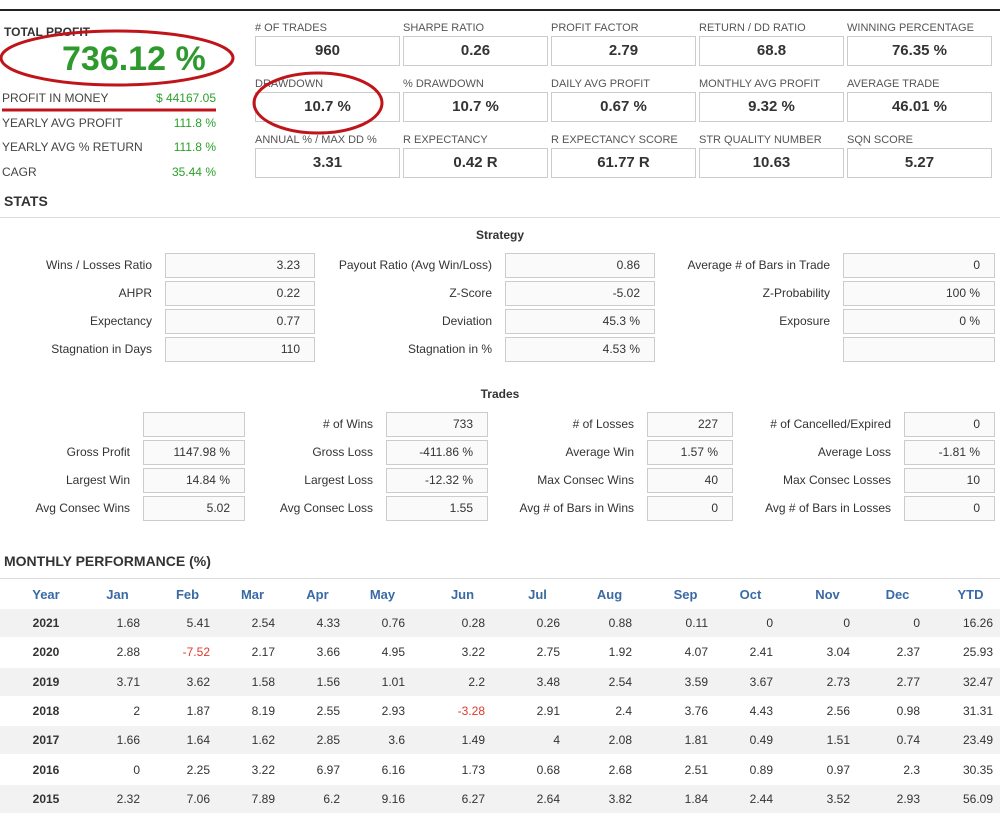  What do you see at coordinates (911, 769) in the screenshot?
I see `month-cell: 2.3` at bounding box center [911, 769].